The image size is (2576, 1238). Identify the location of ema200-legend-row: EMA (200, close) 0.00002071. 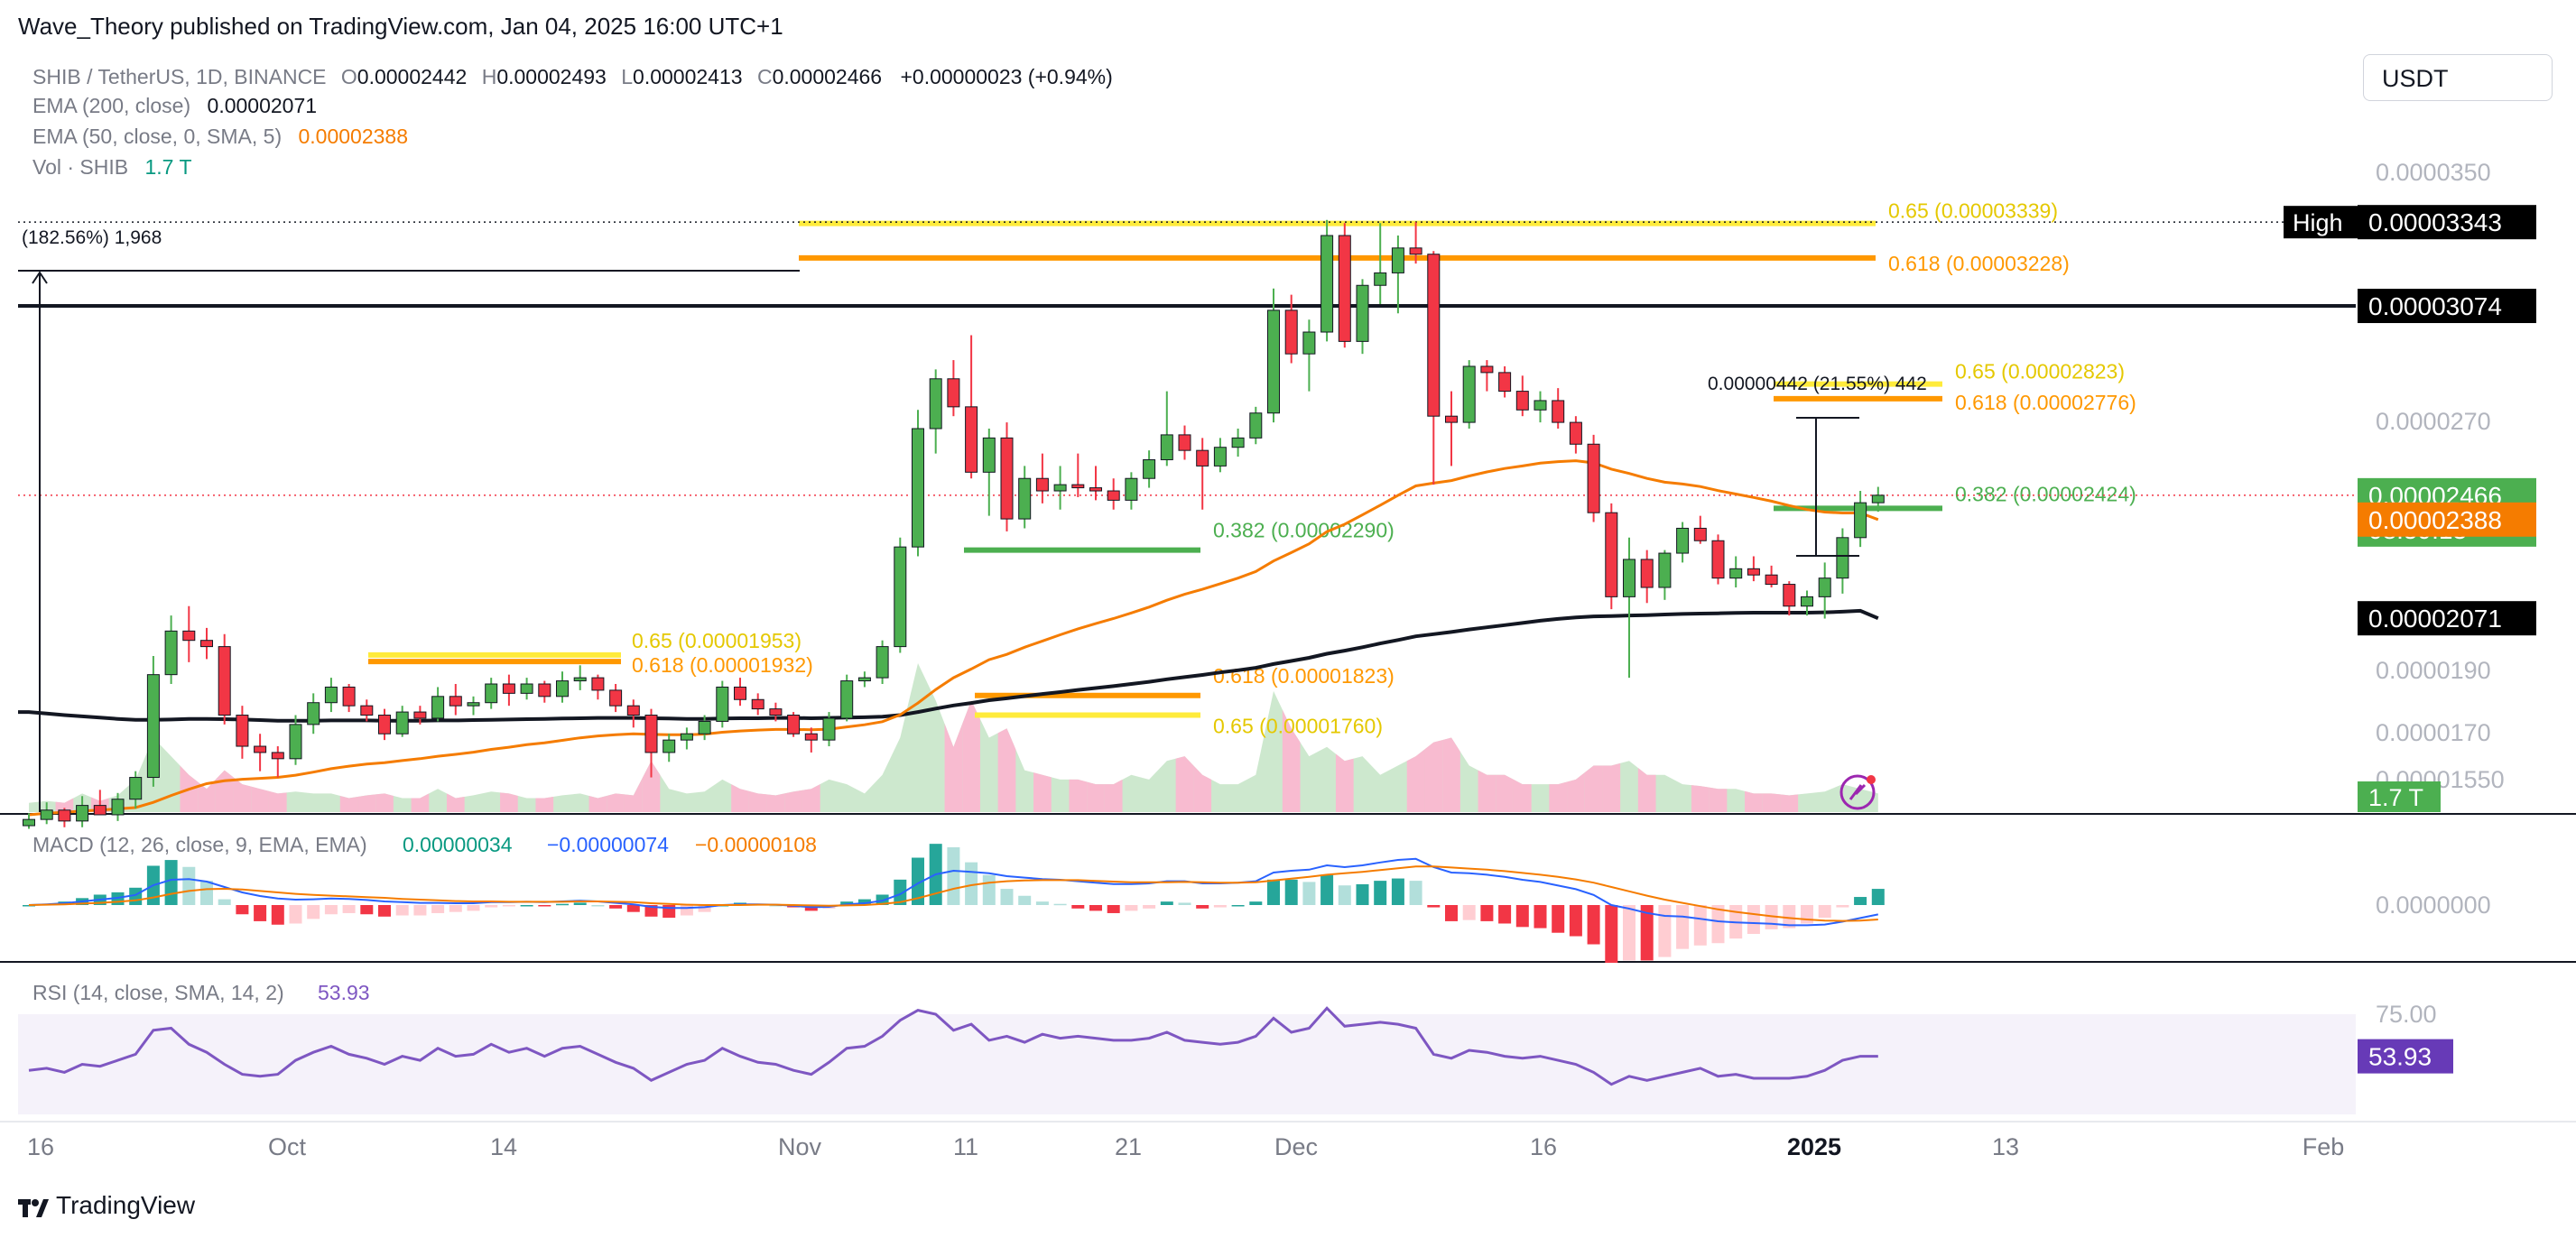
(174, 106).